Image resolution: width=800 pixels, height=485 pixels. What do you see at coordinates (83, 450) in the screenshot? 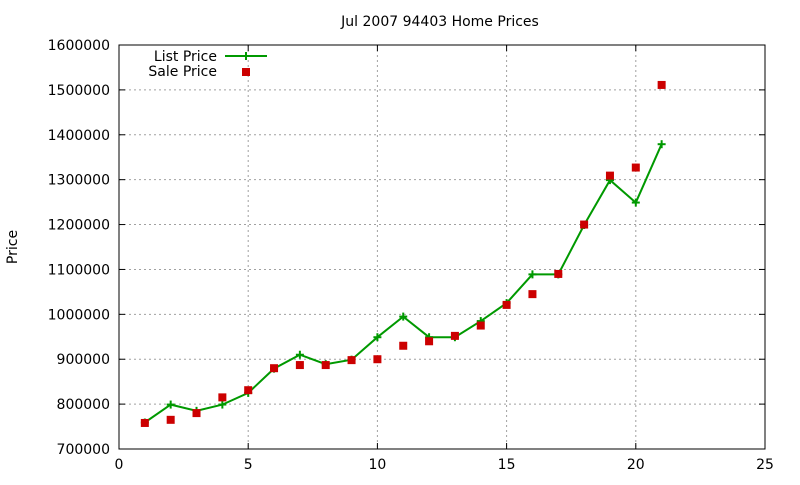
I see `y-tick-label: 700000` at bounding box center [83, 450].